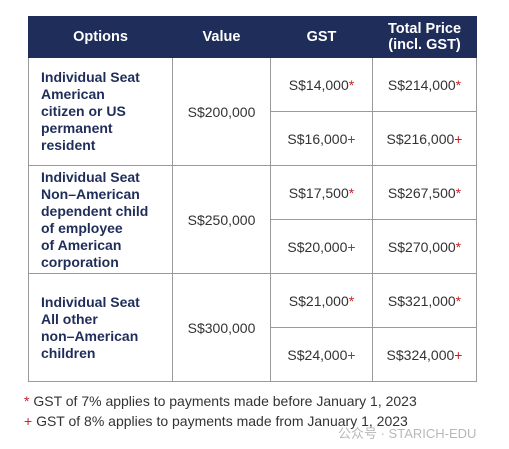 The image size is (509, 449). I want to click on text: corporation, so click(80, 261).